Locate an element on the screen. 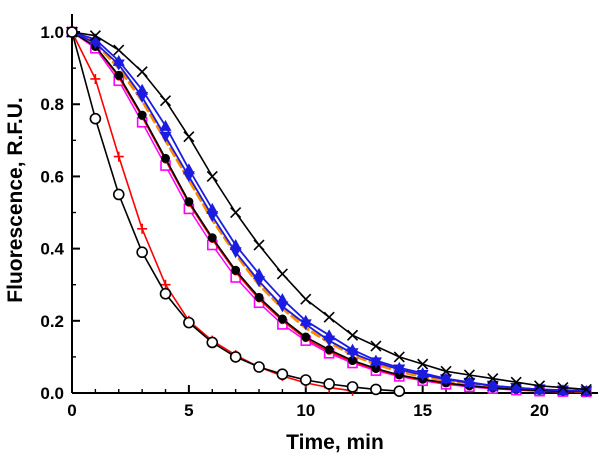  y-tick-label: 0.8 is located at coordinates (52, 104).